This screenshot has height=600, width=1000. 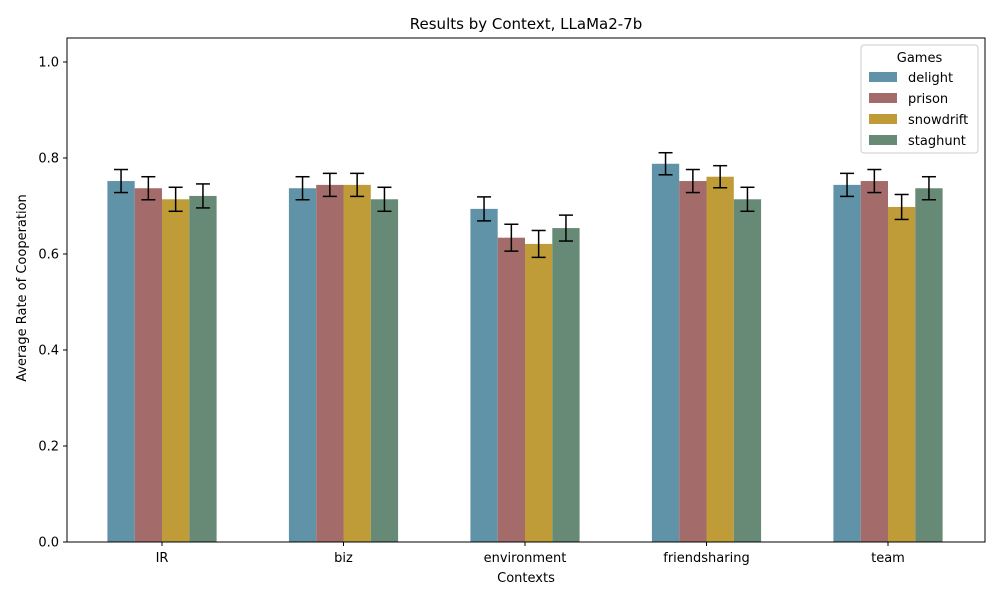 I want to click on legend: Games delight prison snowdrift staghunt, so click(x=919, y=99).